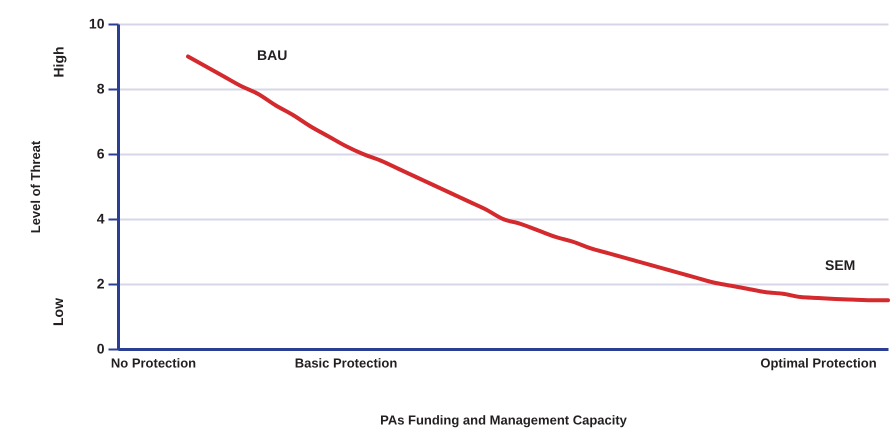 This screenshot has width=890, height=433. I want to click on x-axis-title: PAs Funding and Management Capacity, so click(504, 420).